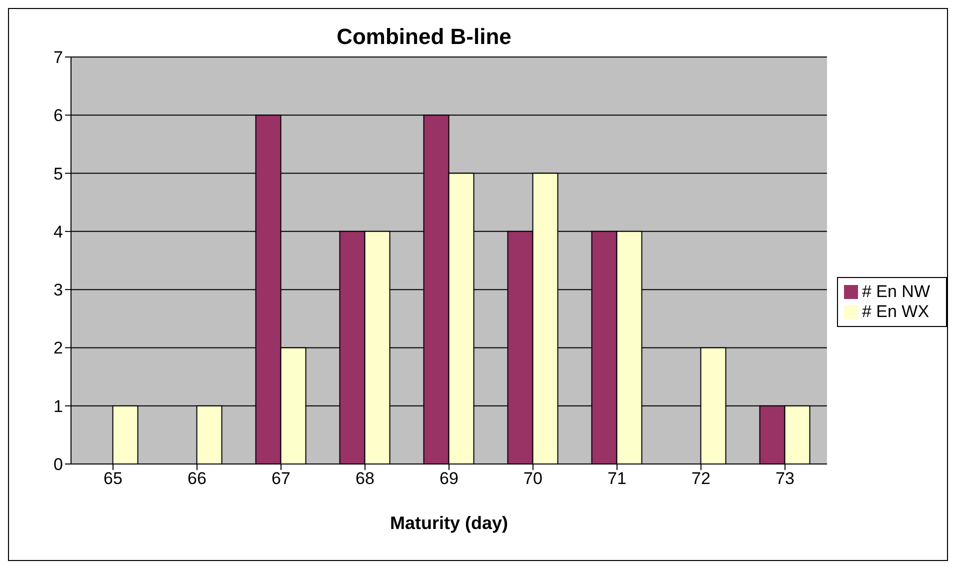 This screenshot has height=569, width=958. Describe the element at coordinates (113, 478) in the screenshot. I see `x-tick-label: 65` at that location.